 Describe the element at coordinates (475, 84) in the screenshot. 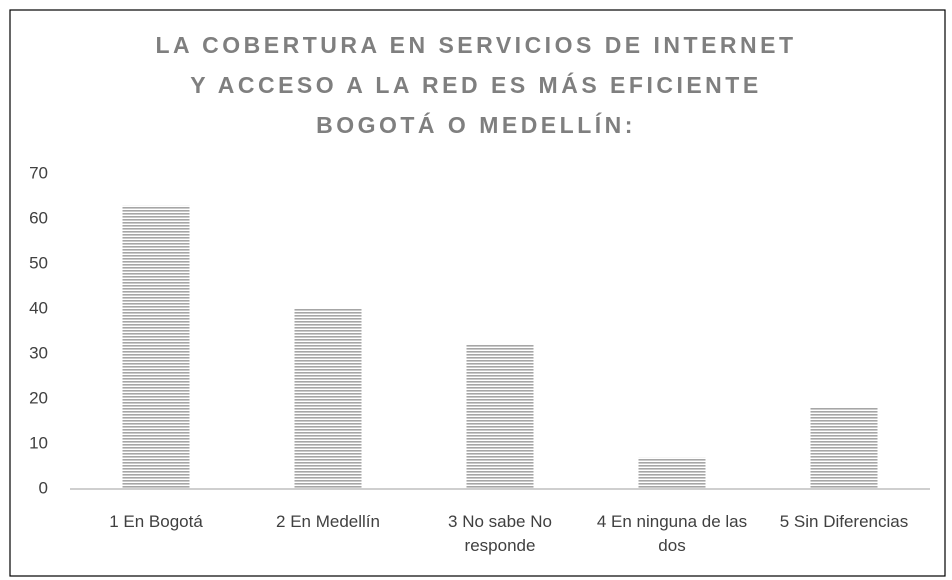

I see `chart-title: Y ACCESO A LA RED ES MÁS EFICIENTE` at that location.